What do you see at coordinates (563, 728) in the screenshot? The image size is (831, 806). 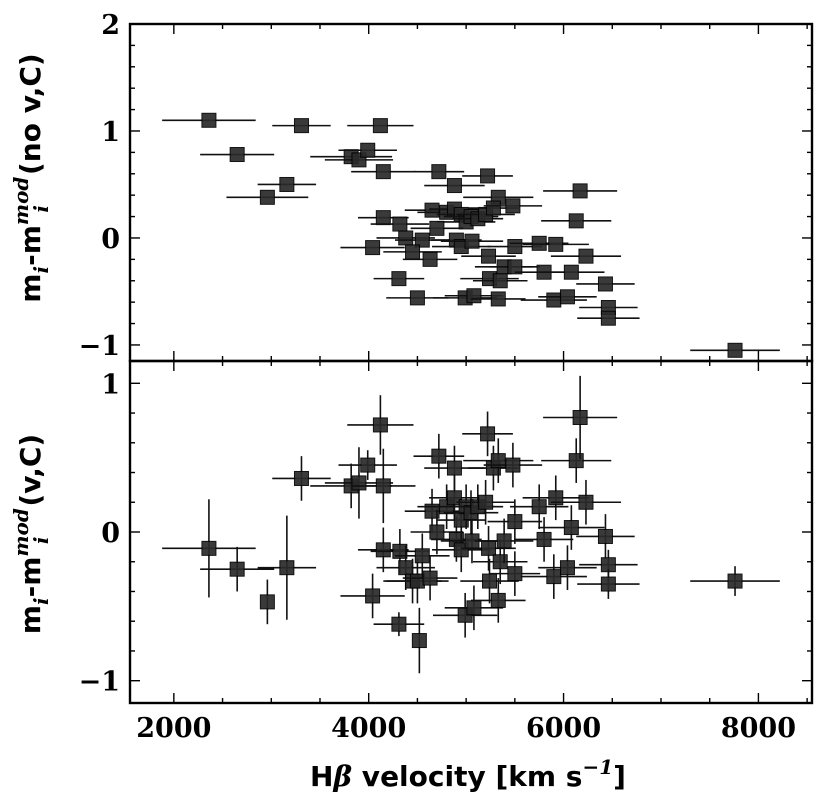 I see `x-tick-label: 6000` at bounding box center [563, 728].